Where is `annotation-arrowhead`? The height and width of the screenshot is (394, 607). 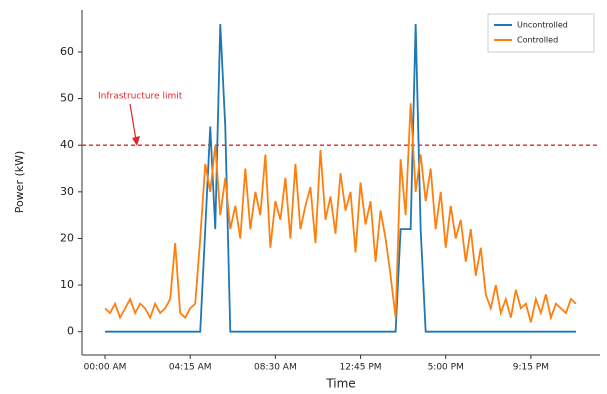
annotation-arrowhead is located at coordinates (136, 141).